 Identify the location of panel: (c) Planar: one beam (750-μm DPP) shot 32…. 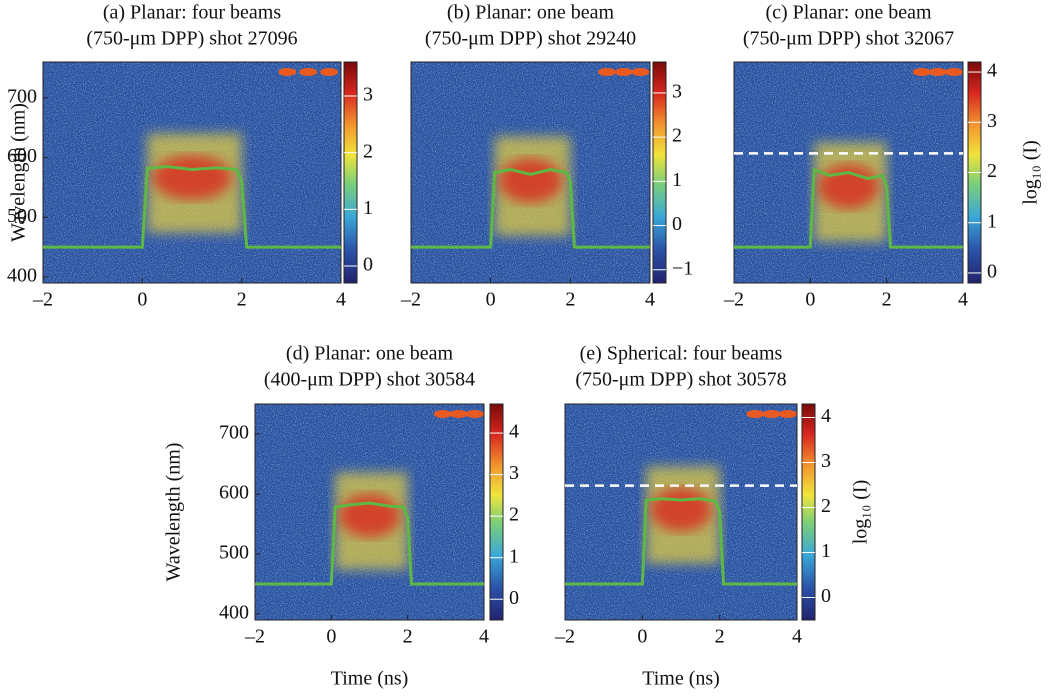
(882, 156).